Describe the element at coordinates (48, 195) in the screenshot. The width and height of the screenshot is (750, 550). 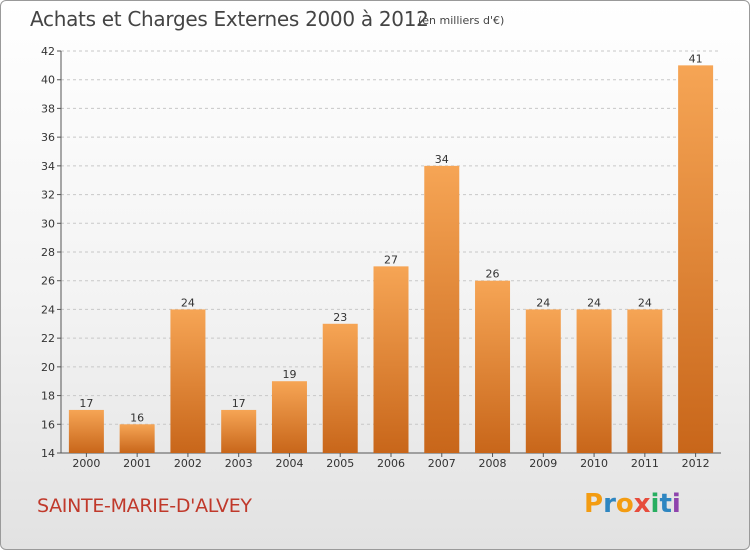
I see `y-tick-label: 32` at that location.